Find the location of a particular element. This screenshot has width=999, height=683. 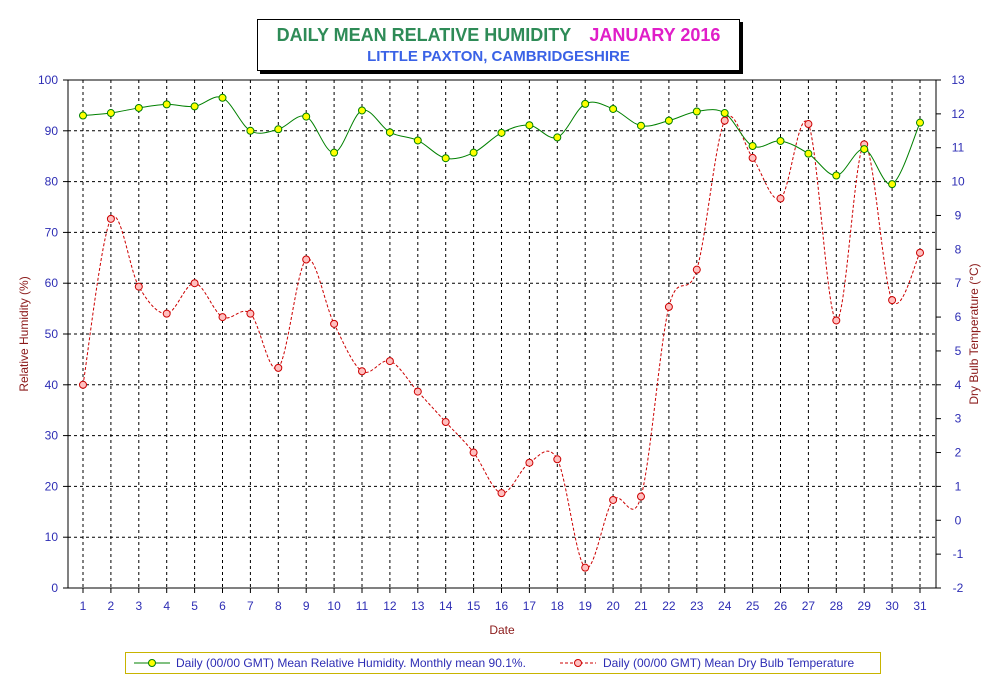

x-tick-label-16: 16 is located at coordinates (502, 606).